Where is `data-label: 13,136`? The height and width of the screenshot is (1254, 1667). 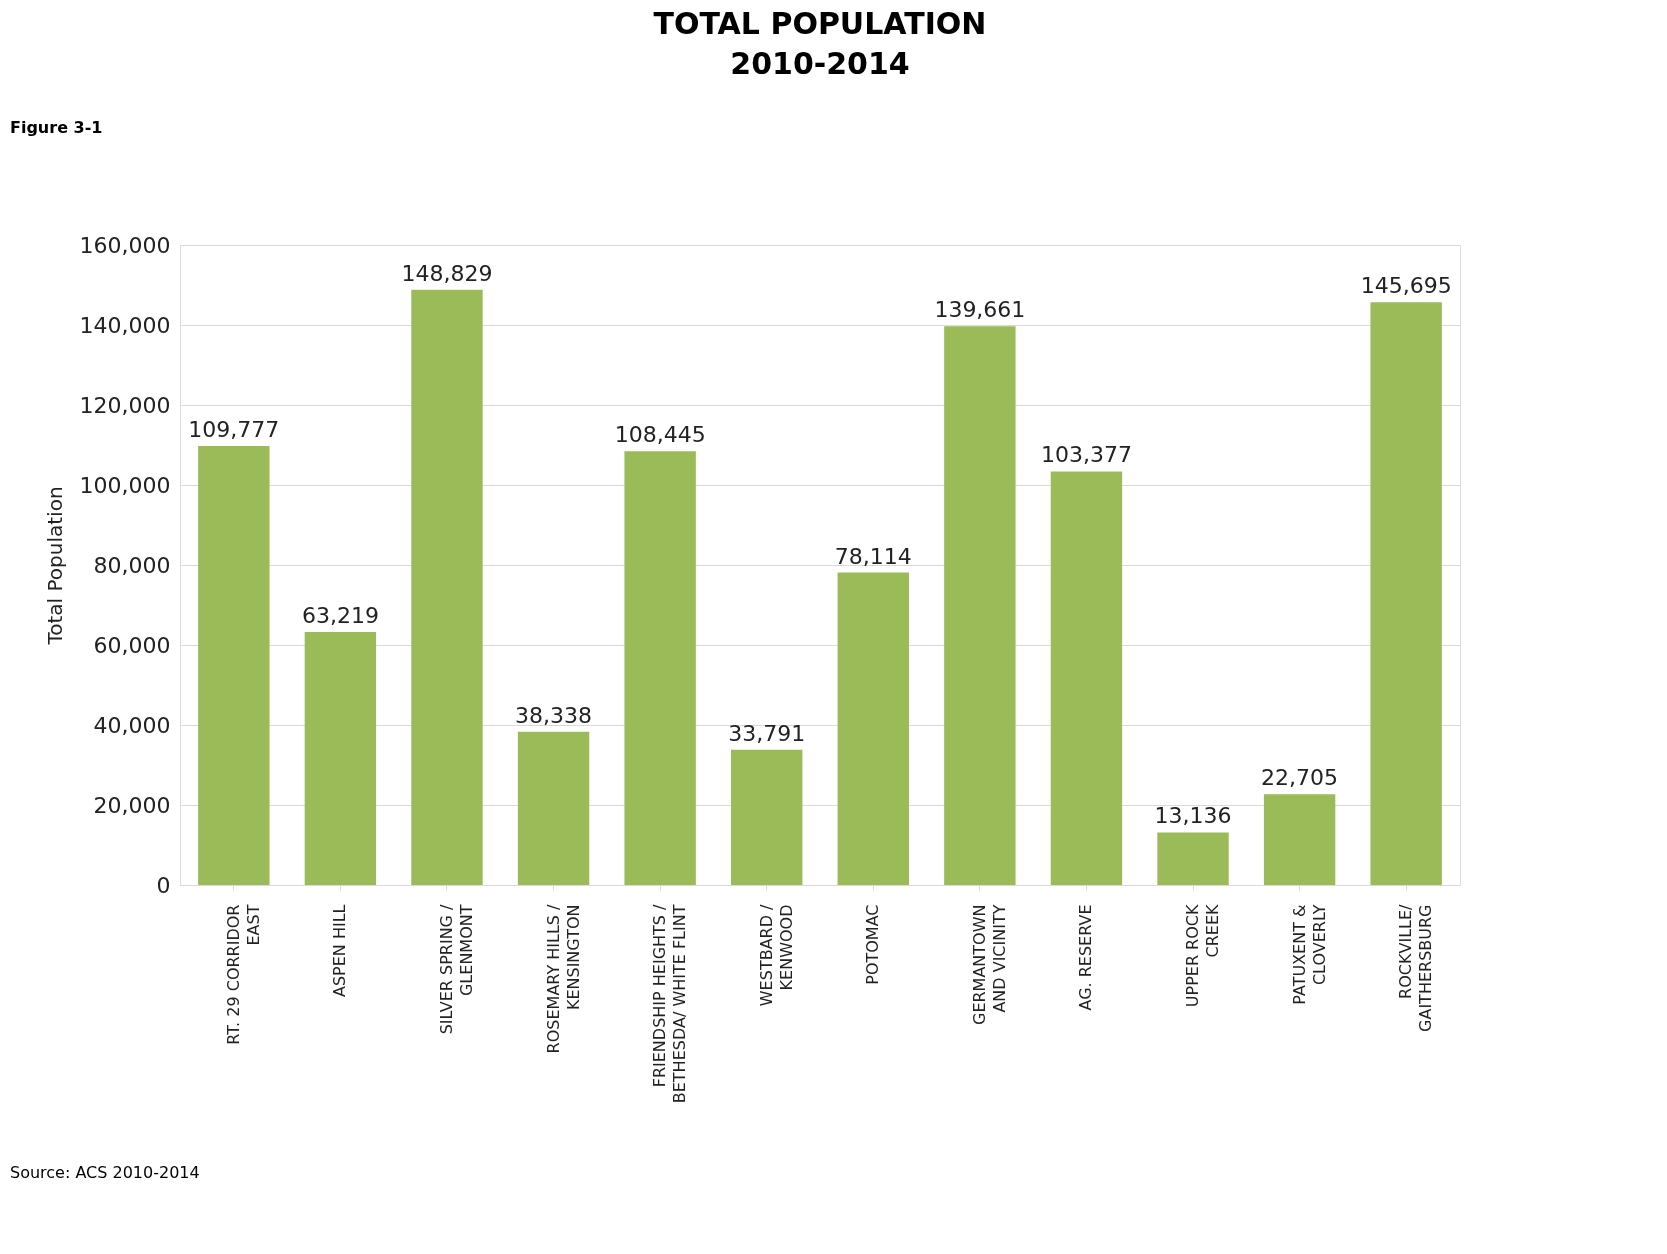 data-label: 13,136 is located at coordinates (1193, 816).